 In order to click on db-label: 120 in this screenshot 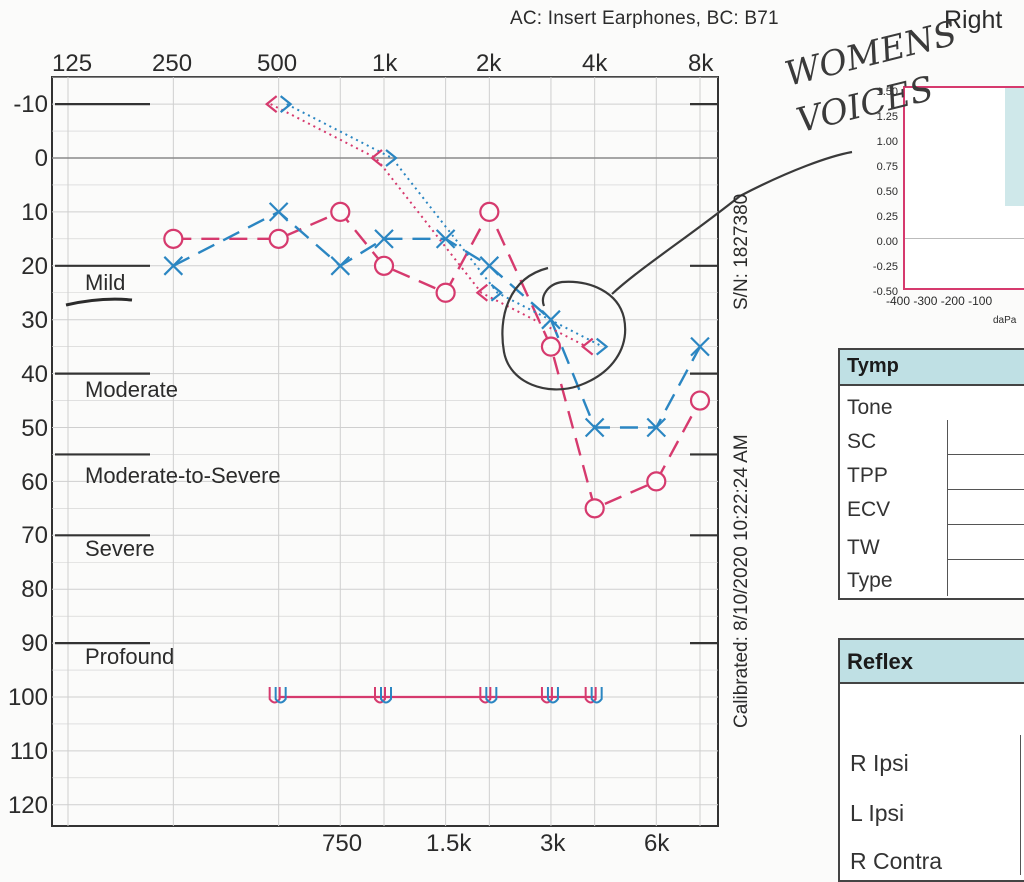, I will do `click(27, 805)`.